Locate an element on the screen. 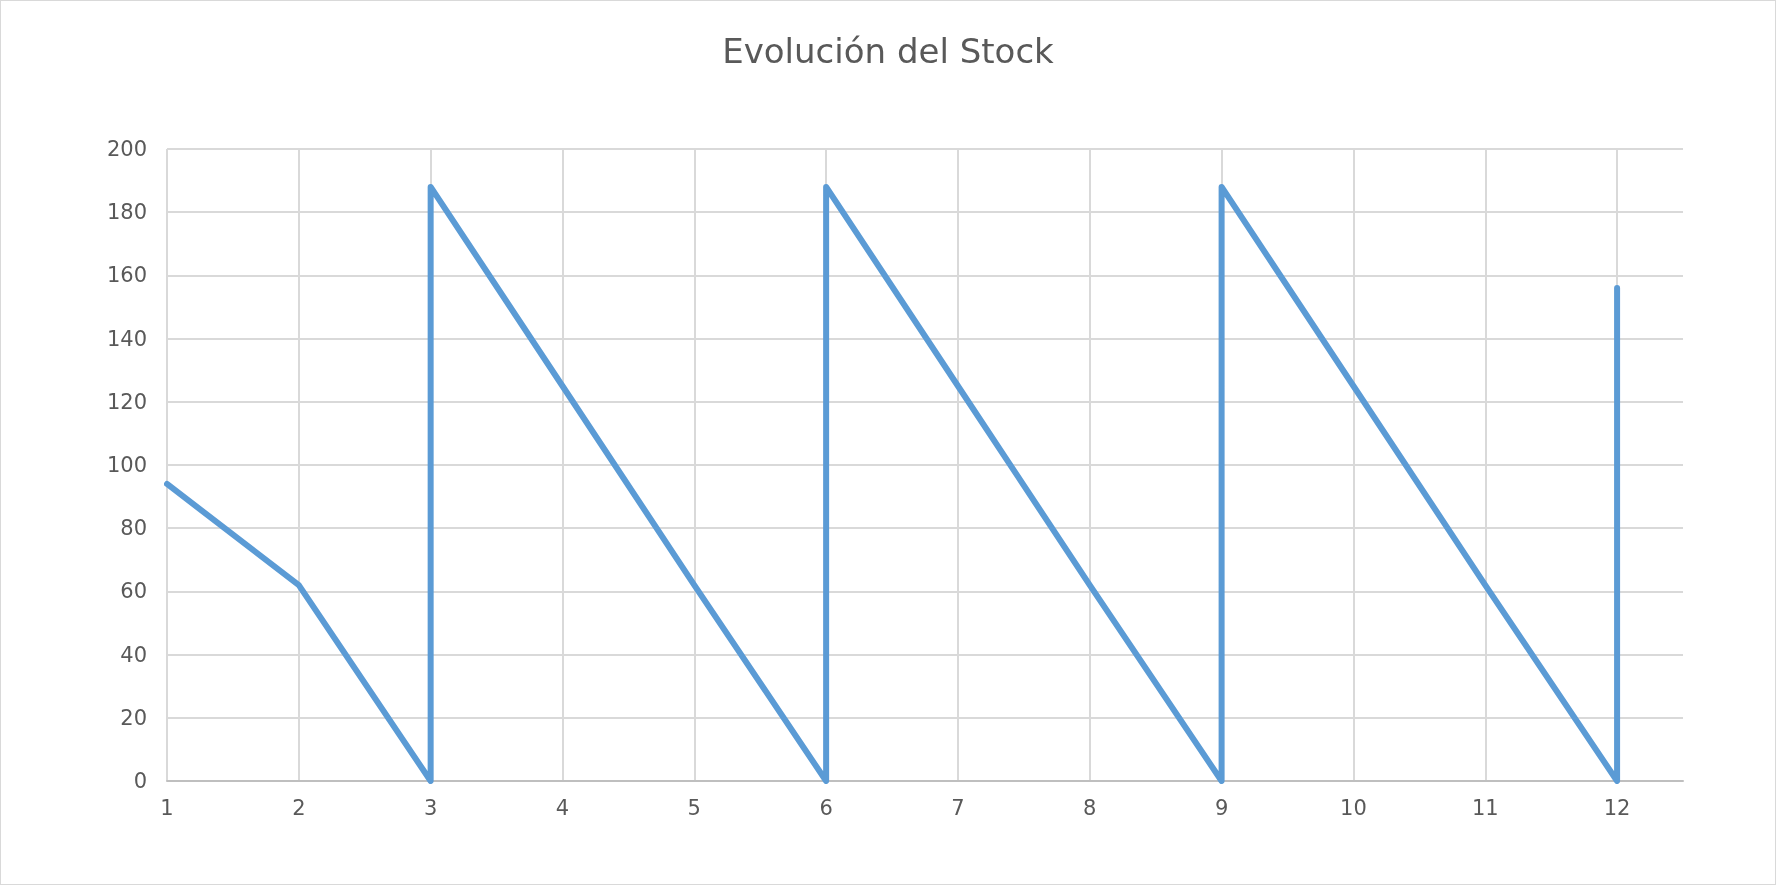 This screenshot has width=1776, height=885. y-tick-label: 20 is located at coordinates (133, 717).